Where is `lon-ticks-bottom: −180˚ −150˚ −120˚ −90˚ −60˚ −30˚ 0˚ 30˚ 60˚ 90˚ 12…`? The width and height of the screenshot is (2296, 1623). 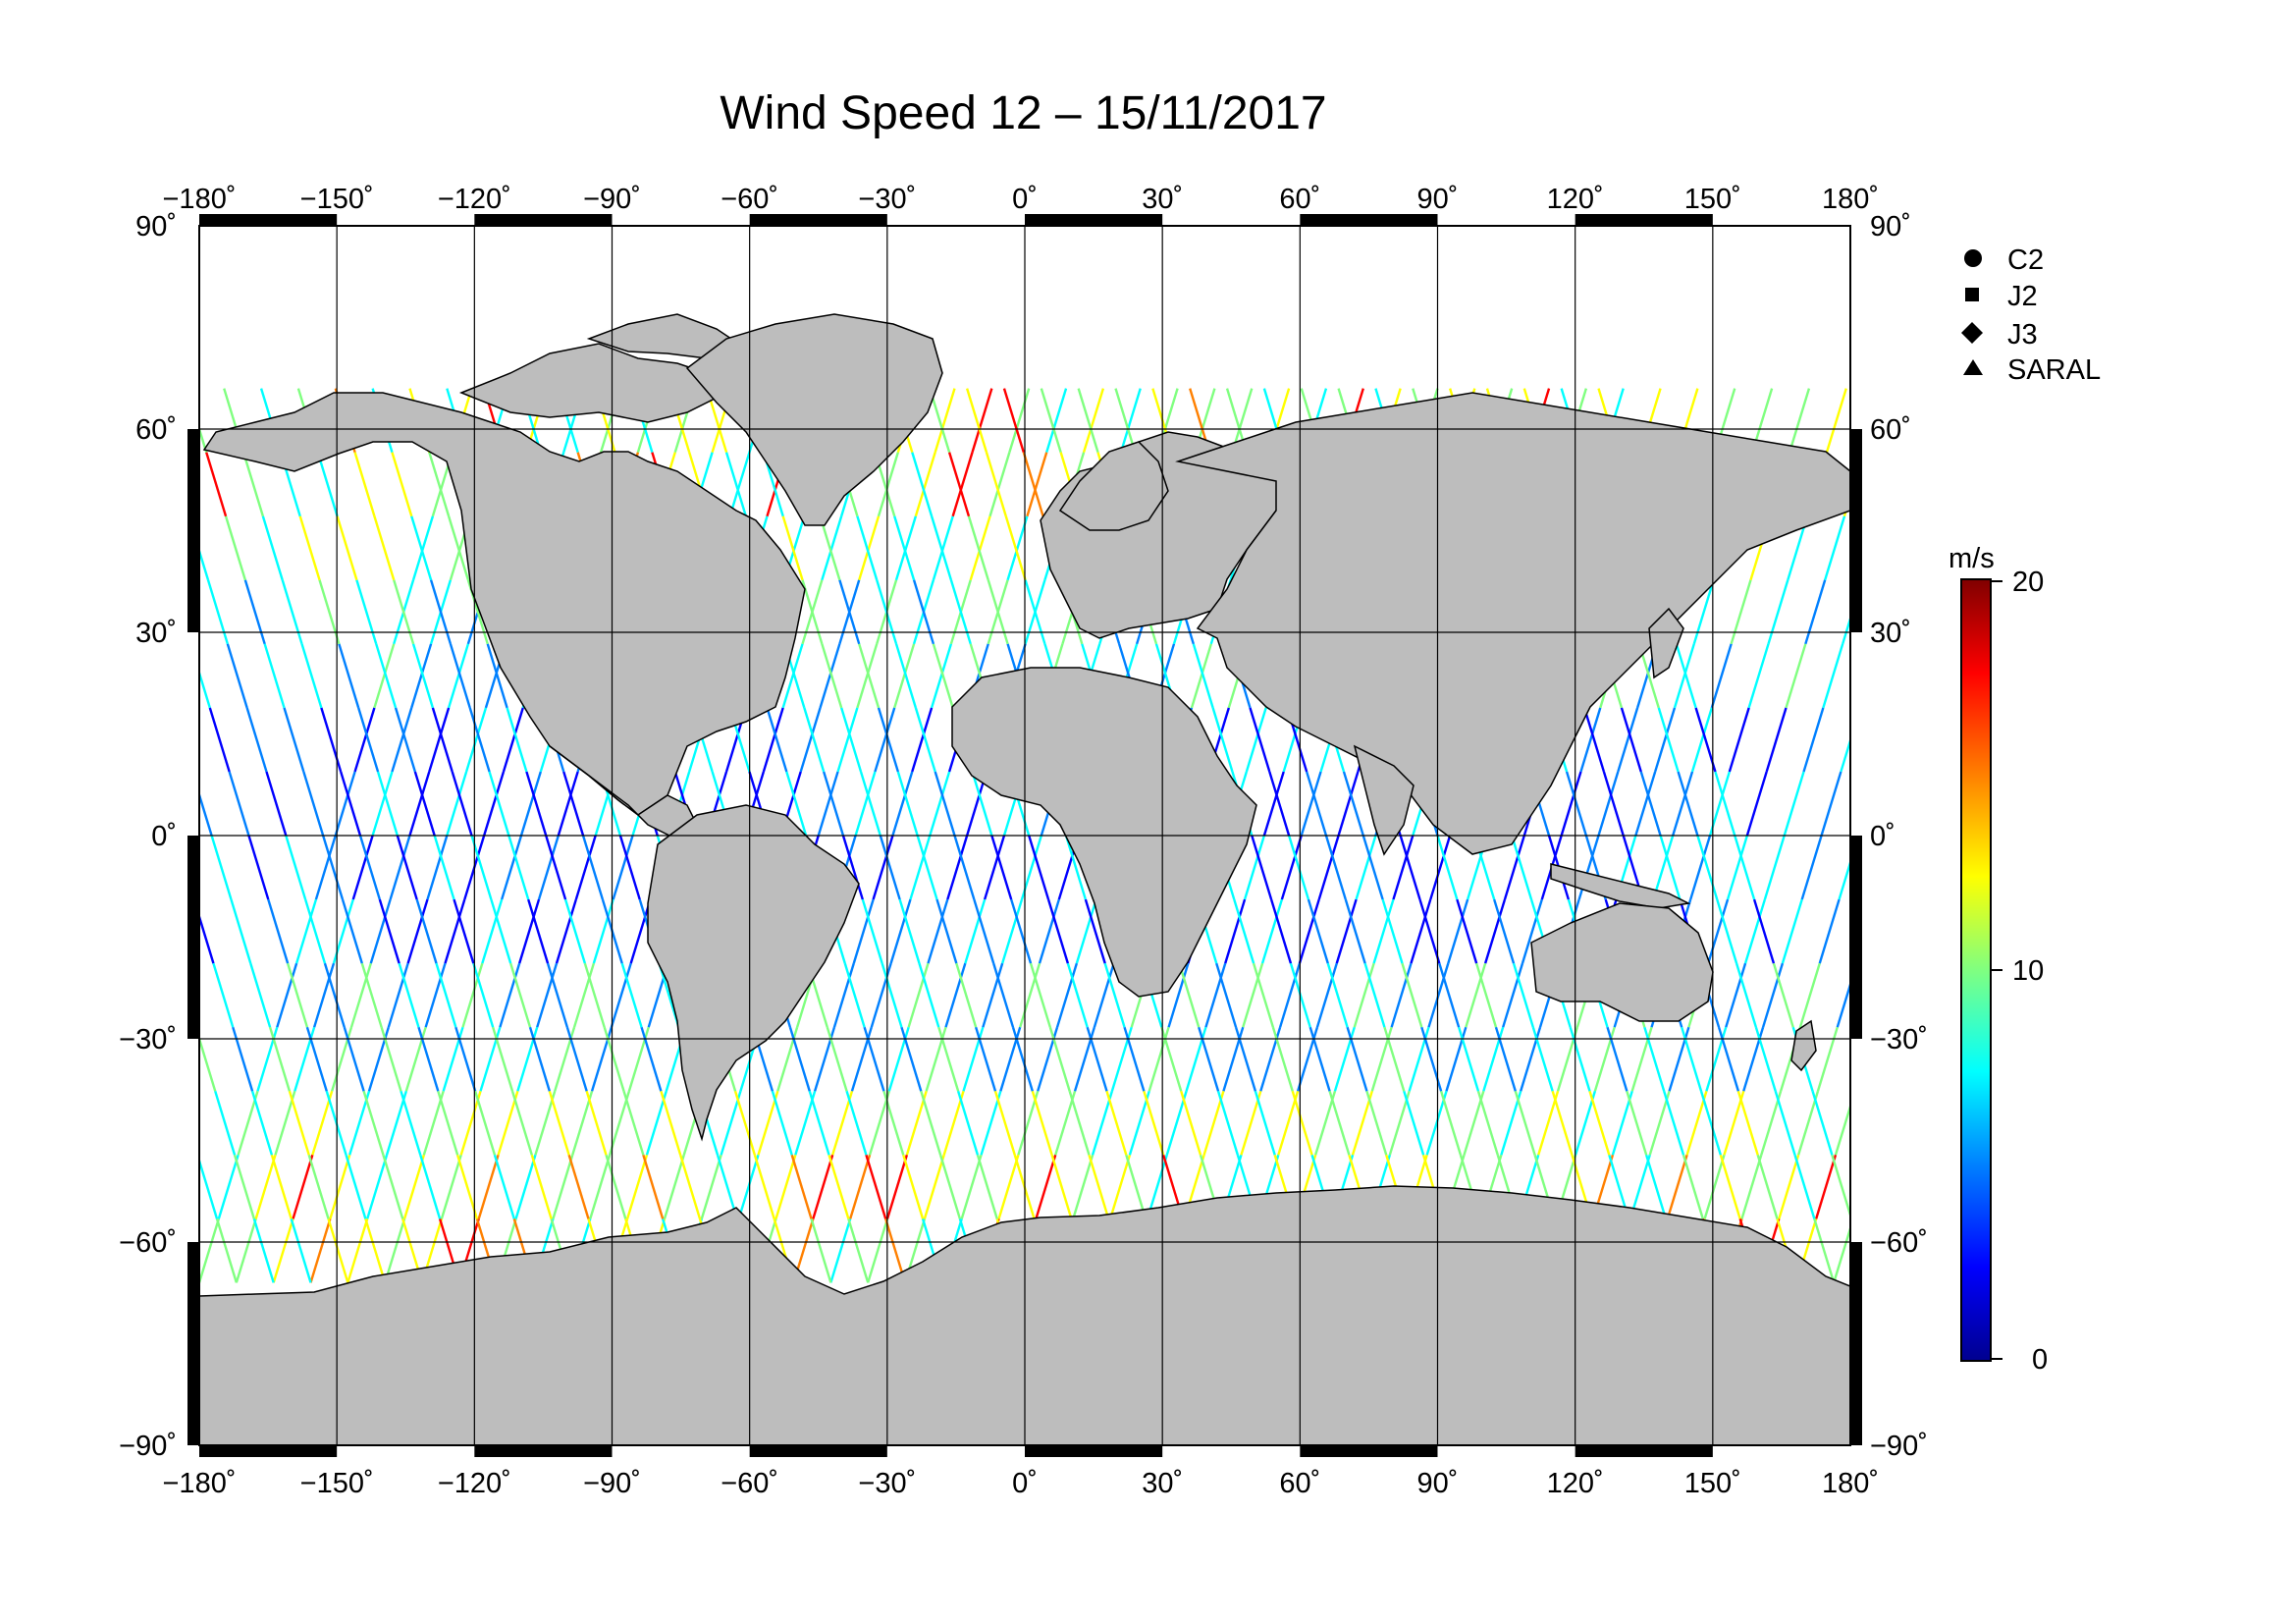 lon-ticks-bottom: −180˚ −150˚ −120˚ −90˚ −60˚ −30˚ 0˚ 30˚ 60˚ 90˚ 12… is located at coordinates (1021, 1483).